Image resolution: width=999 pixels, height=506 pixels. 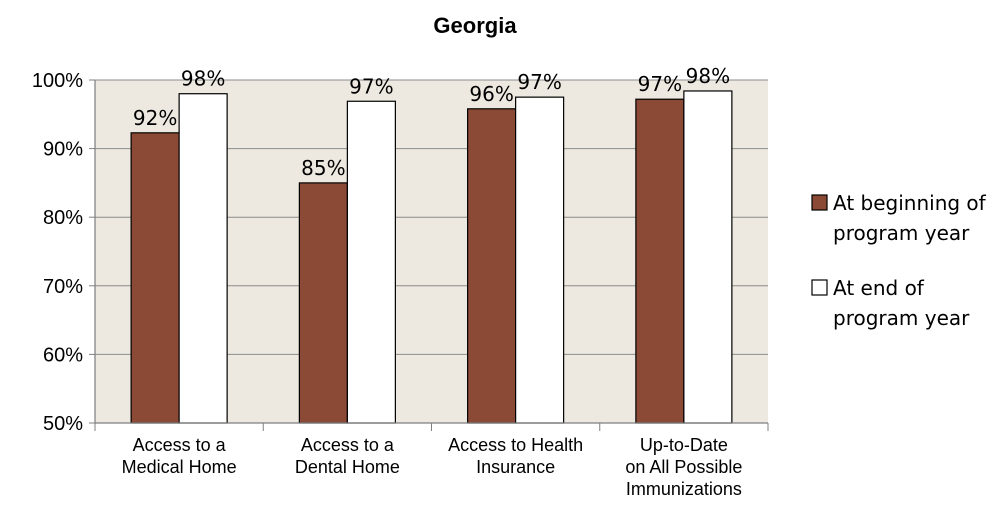 What do you see at coordinates (63, 355) in the screenshot?
I see `y-tick-label: 60%` at bounding box center [63, 355].